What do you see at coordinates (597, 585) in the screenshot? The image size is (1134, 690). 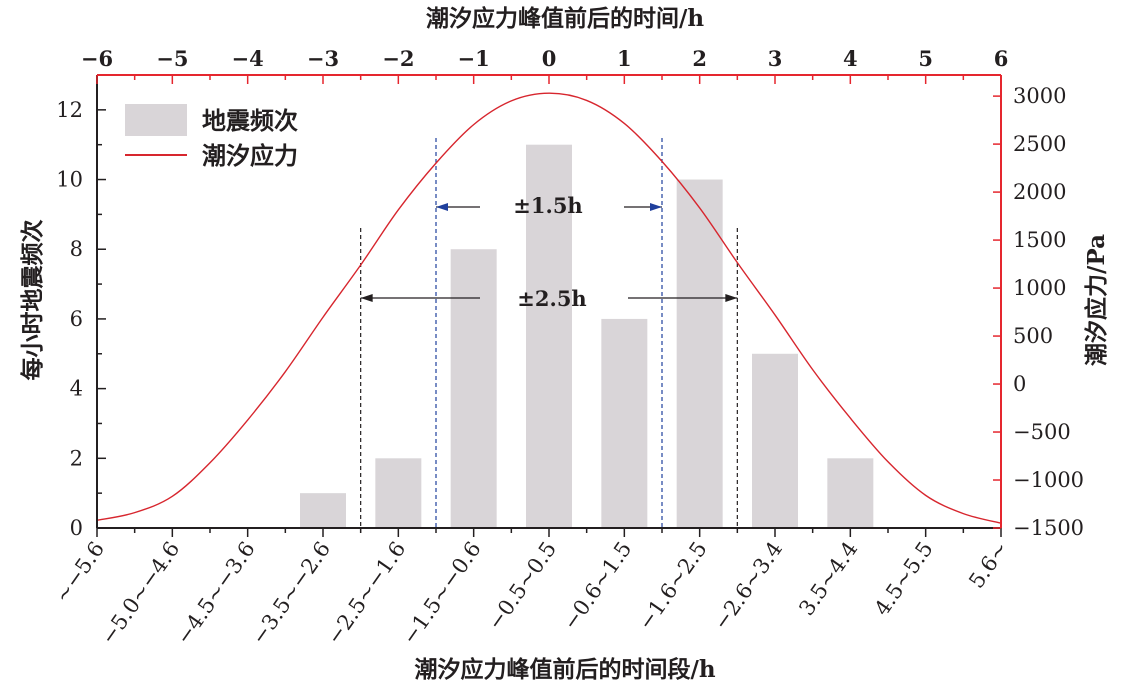 I see `x-tick-label: −0.6~1.5` at bounding box center [597, 585].